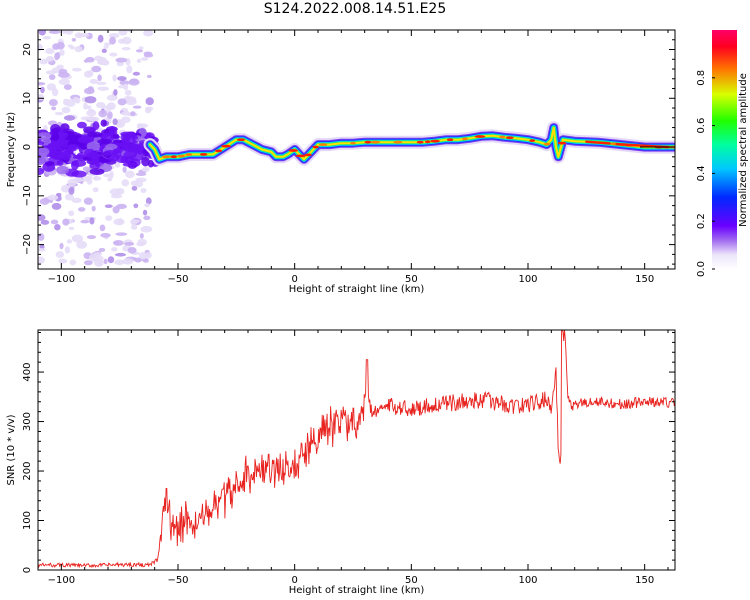 The height and width of the screenshot is (600, 750). What do you see at coordinates (357, 590) in the screenshot?
I see `snr-x-axis-label: Height of straight line (km)` at bounding box center [357, 590].